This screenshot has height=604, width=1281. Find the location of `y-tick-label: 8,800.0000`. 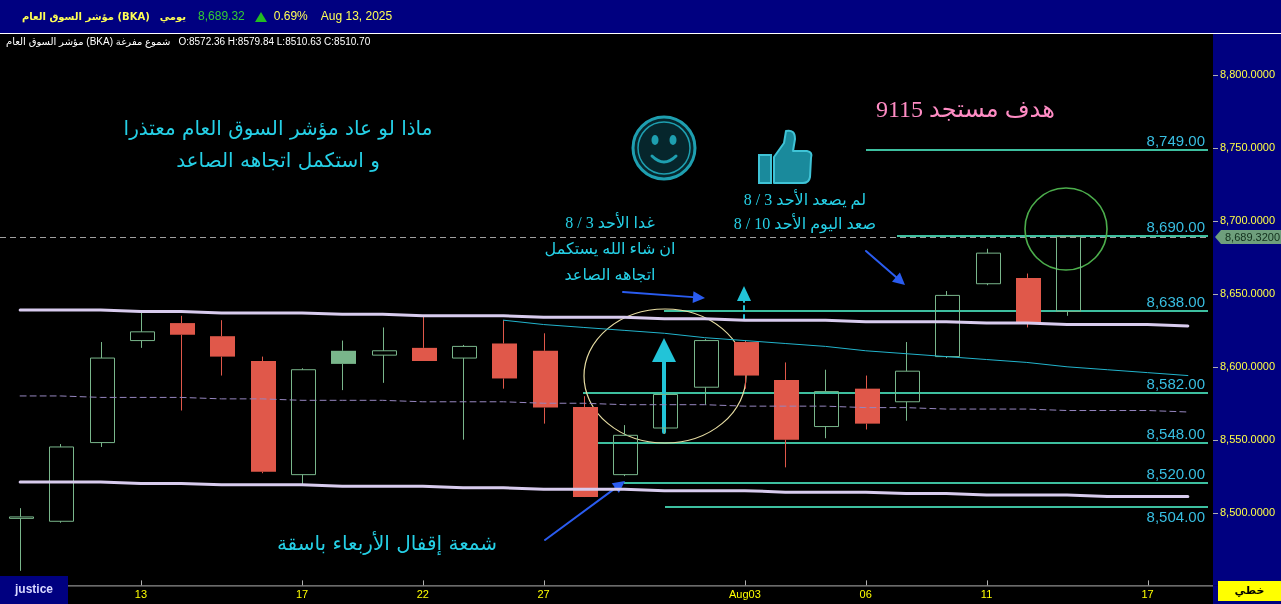

y-tick-label: 8,800.0000 is located at coordinates (1248, 74).